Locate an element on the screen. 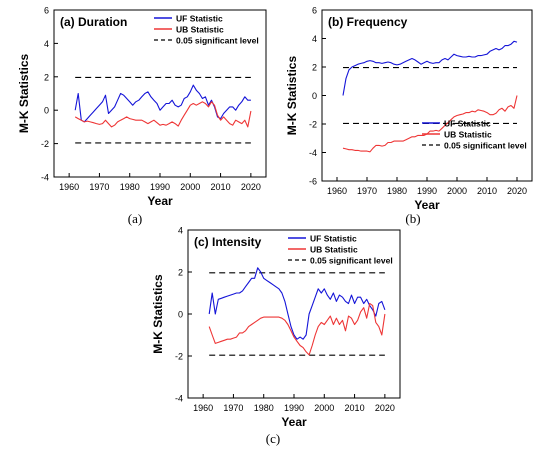 This screenshot has height=450, width=550. plot-area is located at coordinates (427, 95).